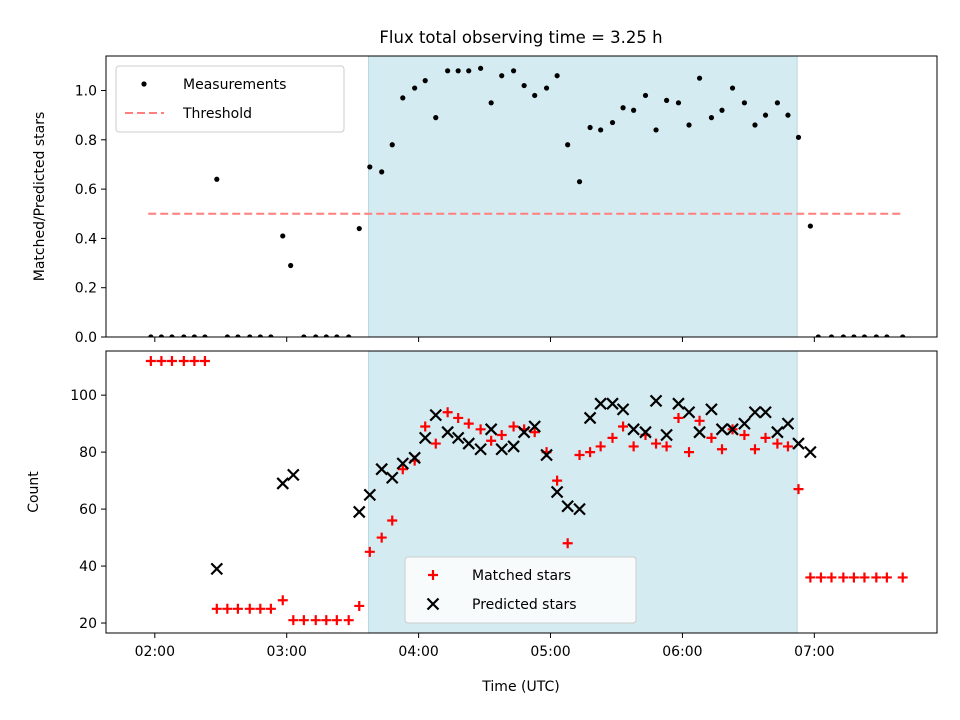 The height and width of the screenshot is (720, 960). I want to click on x-tick-label: 05:00, so click(550, 652).